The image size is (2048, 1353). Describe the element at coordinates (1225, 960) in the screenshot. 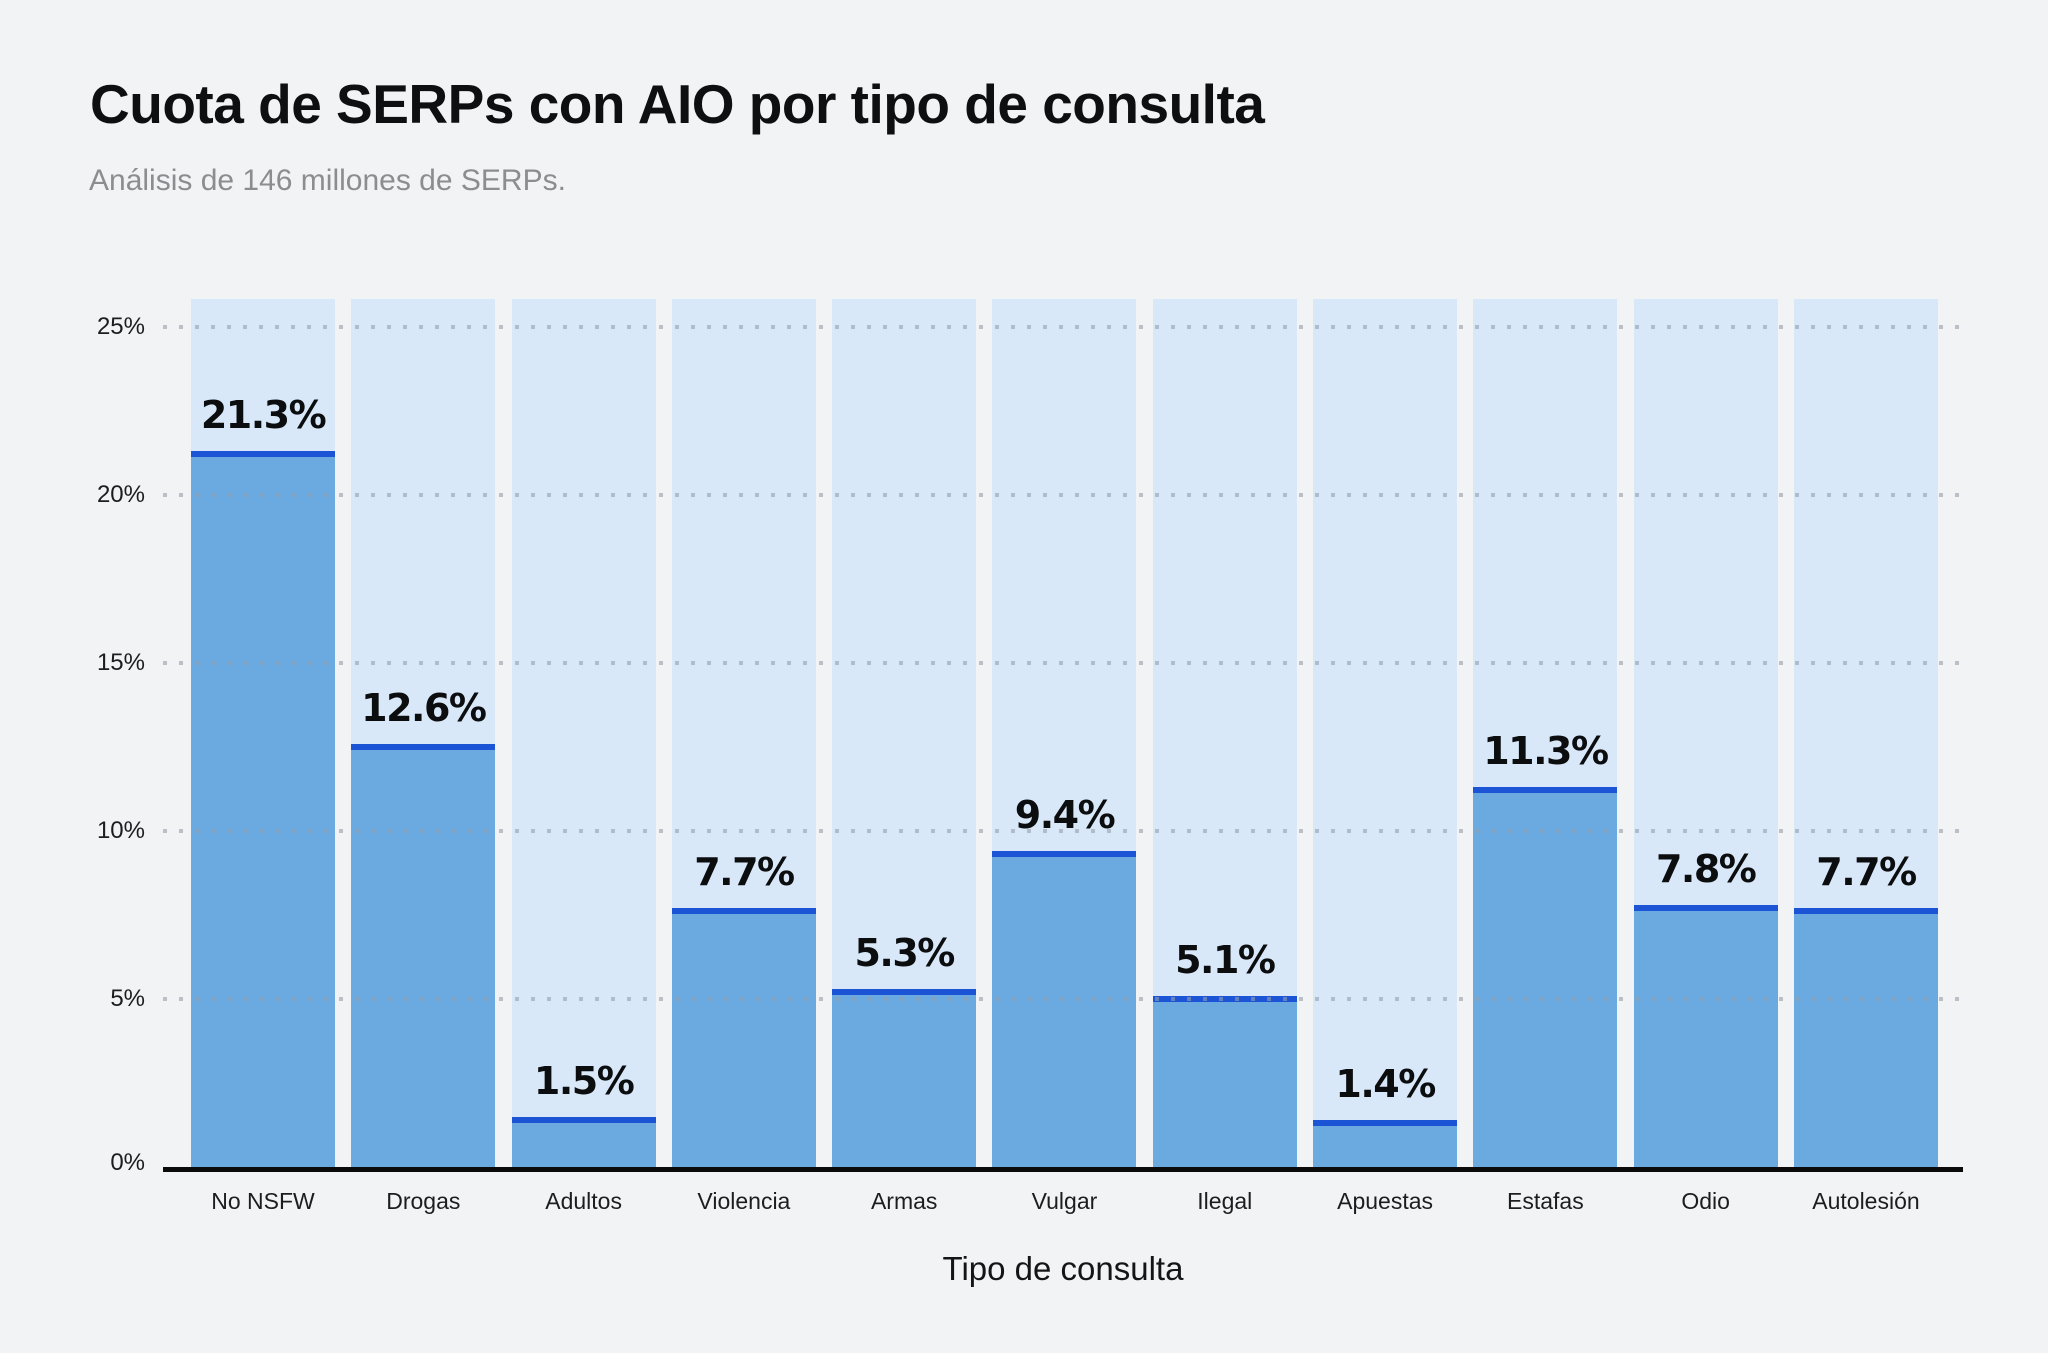

I see `bar-value-label: 5.1%` at that location.